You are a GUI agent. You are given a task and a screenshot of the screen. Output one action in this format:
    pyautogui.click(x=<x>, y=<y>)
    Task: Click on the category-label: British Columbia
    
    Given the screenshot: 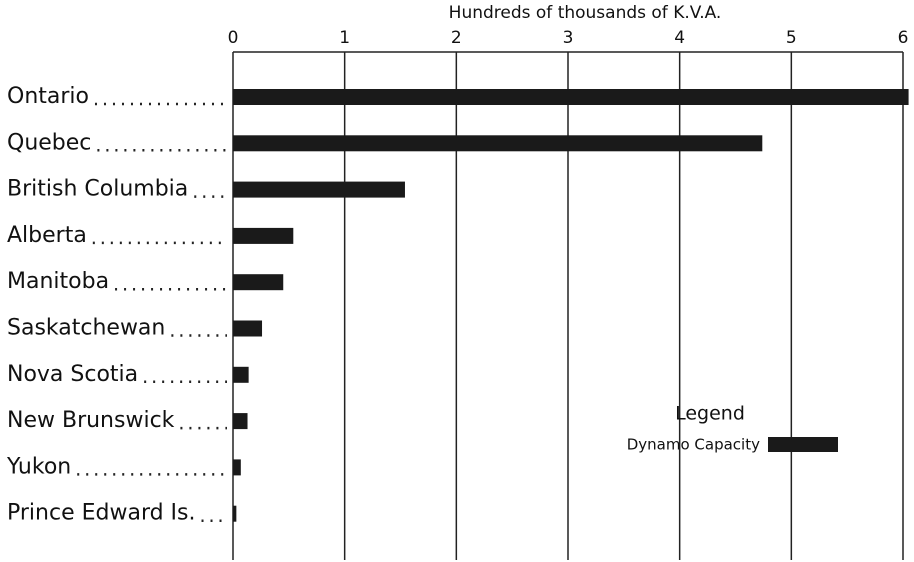 What is the action you would take?
    pyautogui.click(x=97, y=189)
    